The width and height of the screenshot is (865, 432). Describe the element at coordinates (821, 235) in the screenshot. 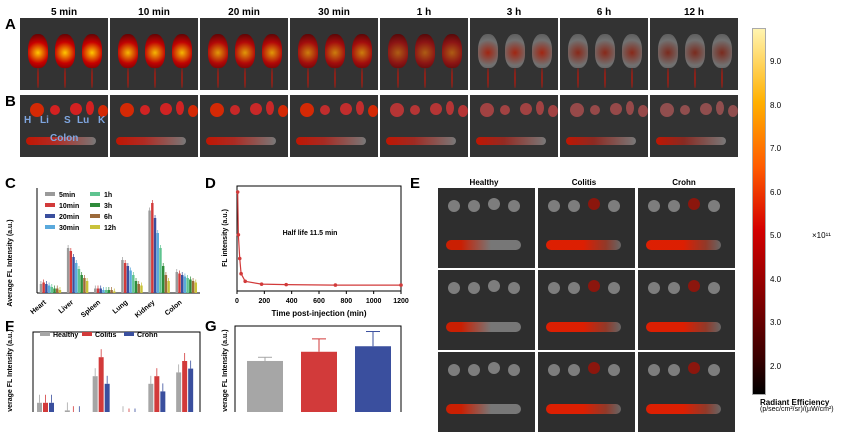

I see `colorbar-multiplier: ×10¹¹` at that location.